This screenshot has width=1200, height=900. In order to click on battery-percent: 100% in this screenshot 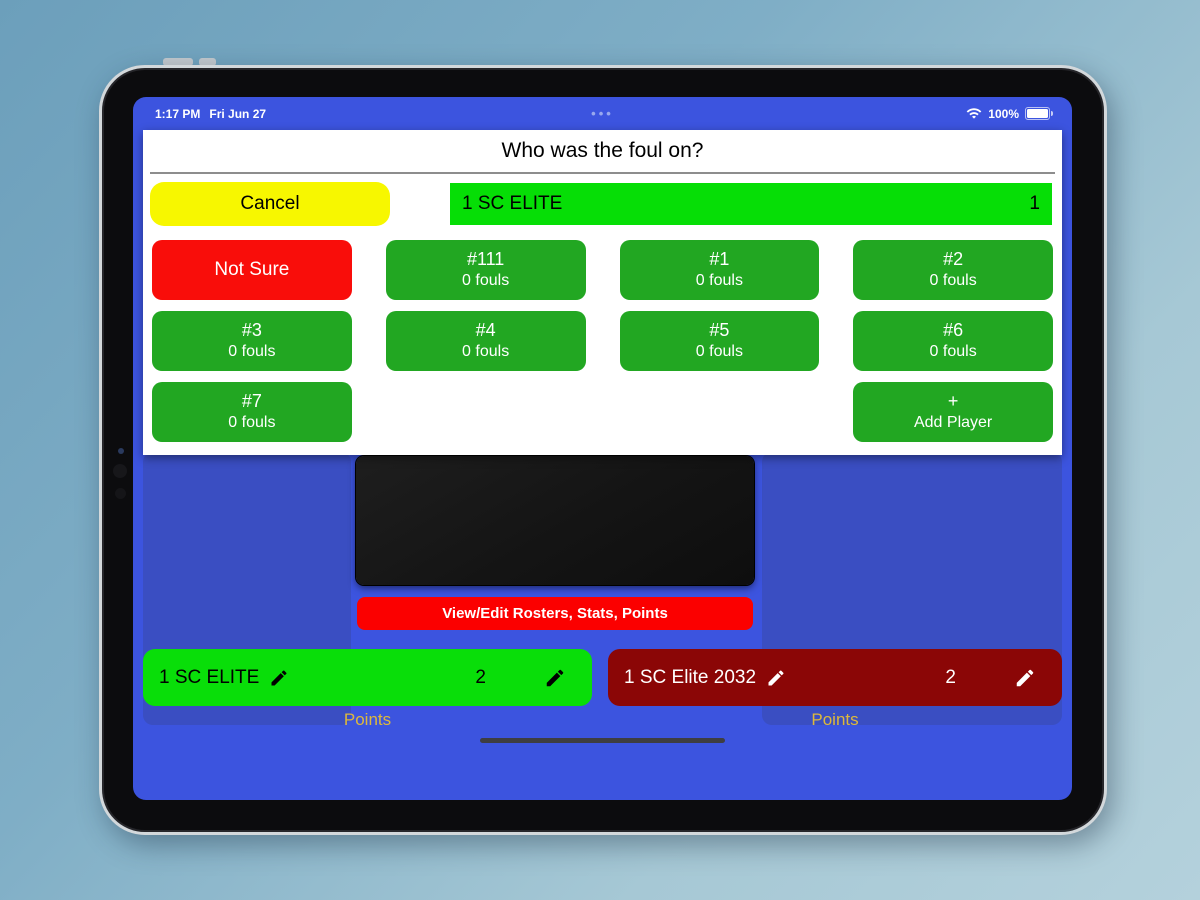, I will do `click(1003, 113)`.